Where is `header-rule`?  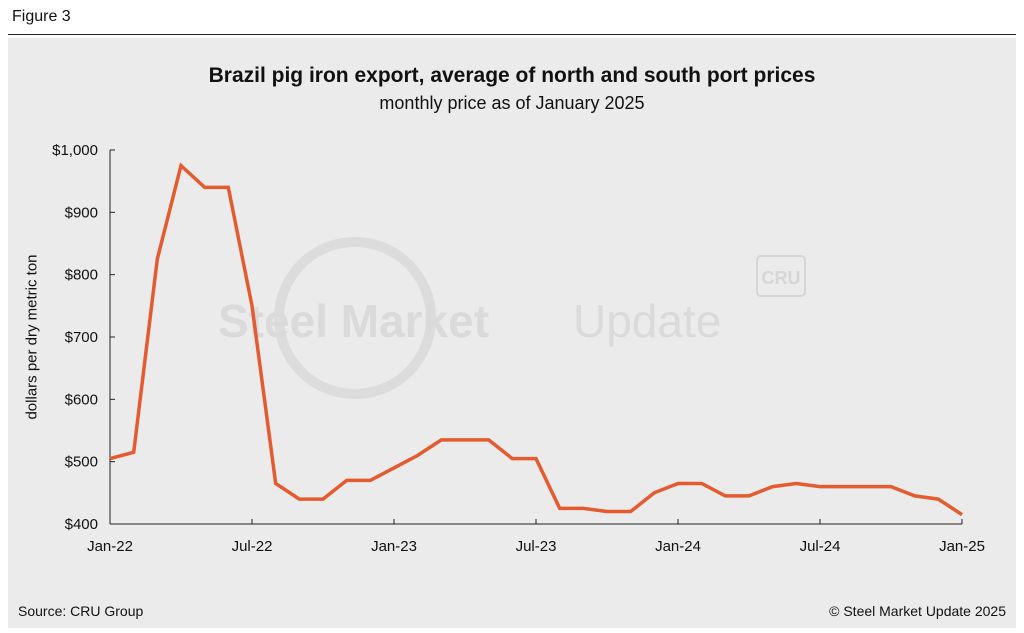
header-rule is located at coordinates (512, 34).